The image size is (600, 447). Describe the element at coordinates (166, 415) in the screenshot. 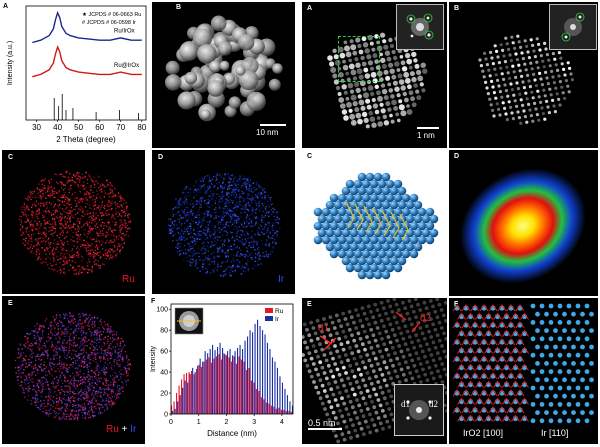

I see `y-tick-label: 0` at that location.